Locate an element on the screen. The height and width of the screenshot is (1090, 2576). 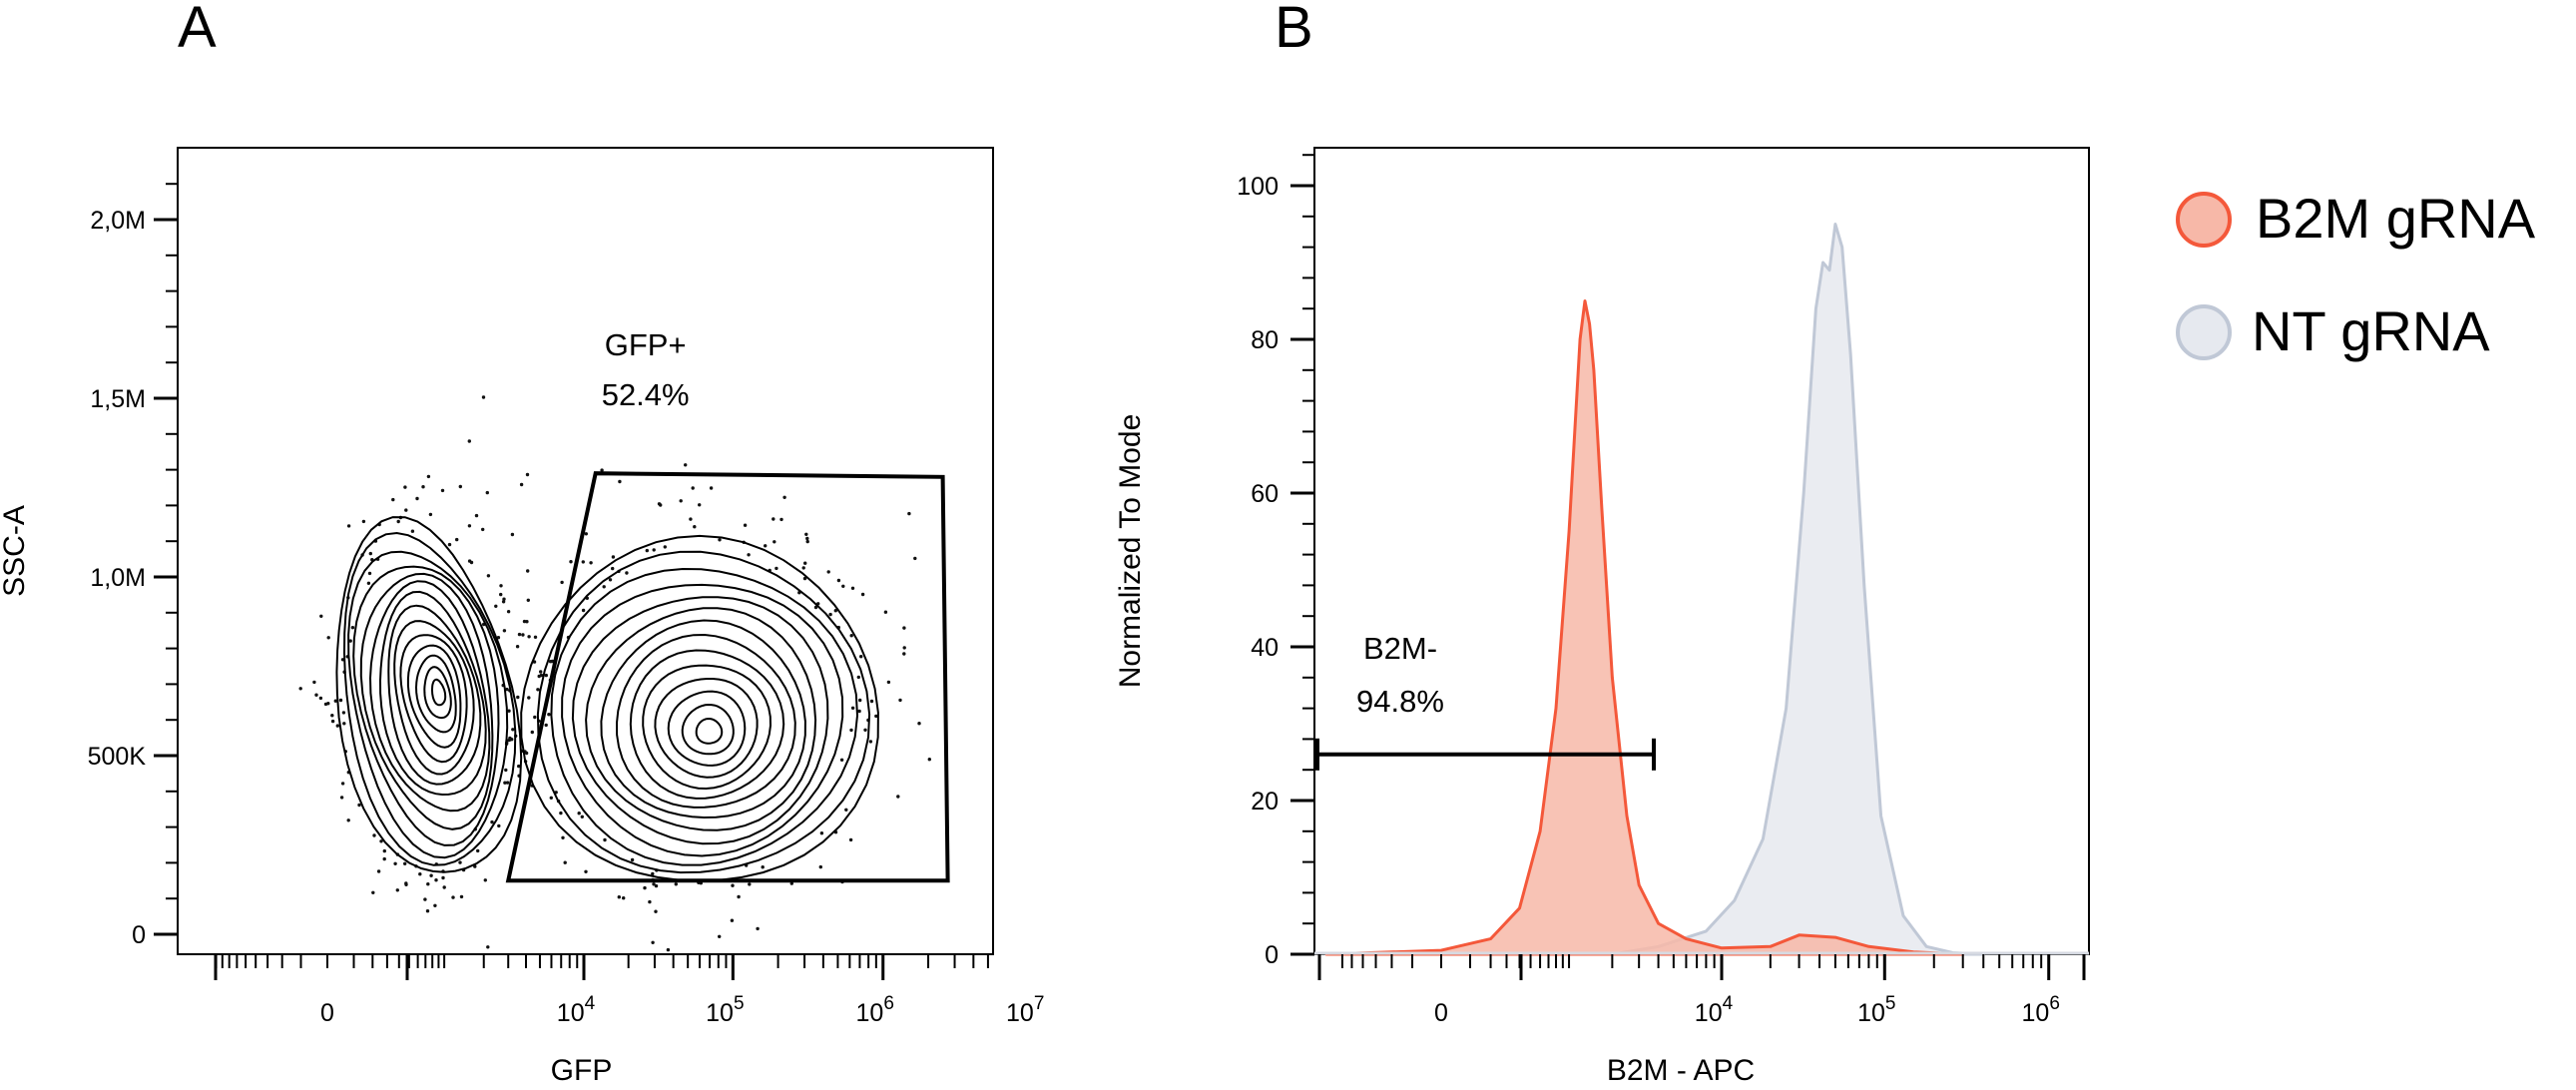
gfp-positive-gate is located at coordinates (727, 677).